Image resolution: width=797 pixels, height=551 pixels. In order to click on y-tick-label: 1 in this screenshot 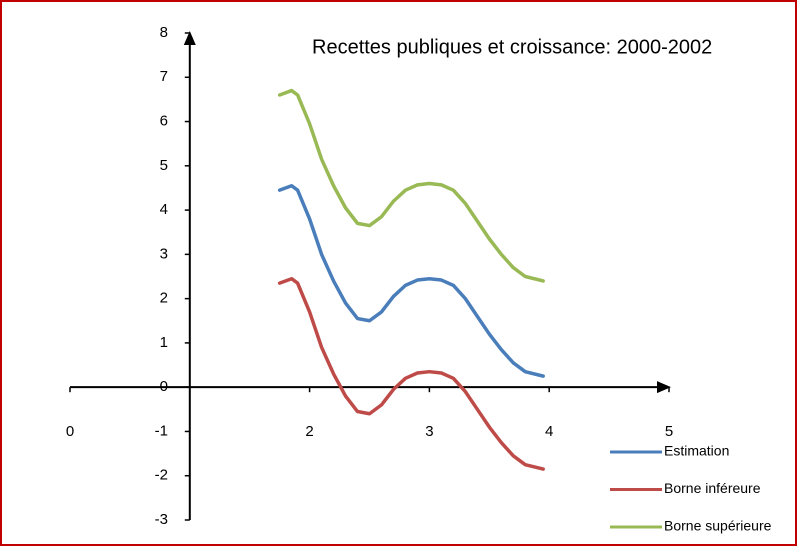, I will do `click(164, 342)`.